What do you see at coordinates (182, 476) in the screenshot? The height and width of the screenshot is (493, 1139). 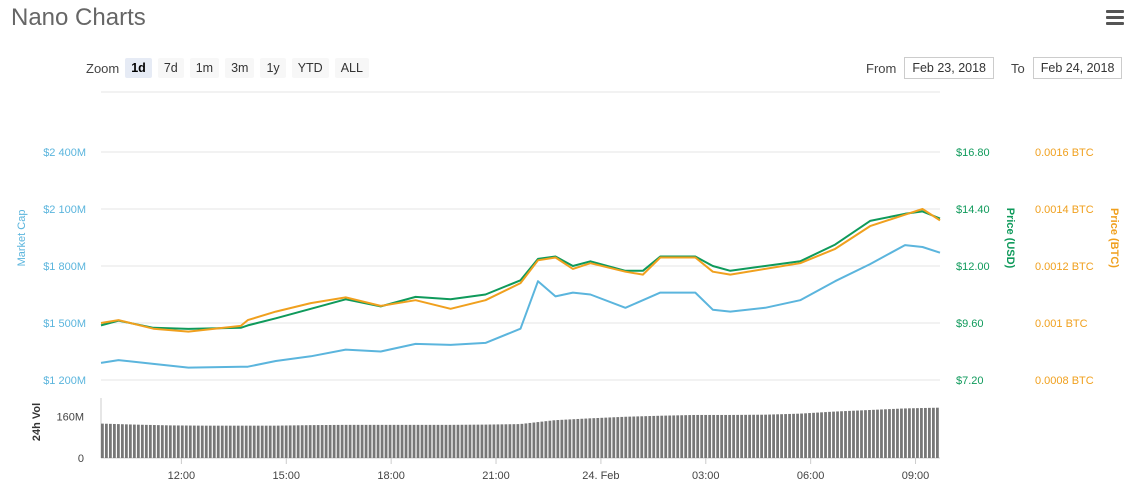 I see `x-tick-label: 12:00` at bounding box center [182, 476].